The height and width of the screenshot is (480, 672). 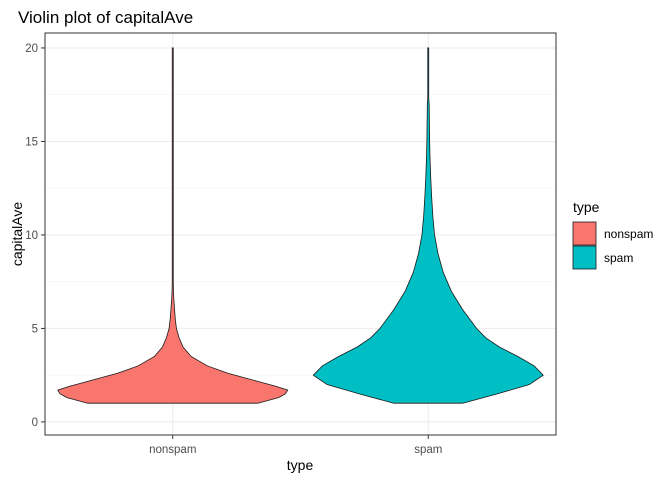 What do you see at coordinates (300, 465) in the screenshot?
I see `x-axis-title: type` at bounding box center [300, 465].